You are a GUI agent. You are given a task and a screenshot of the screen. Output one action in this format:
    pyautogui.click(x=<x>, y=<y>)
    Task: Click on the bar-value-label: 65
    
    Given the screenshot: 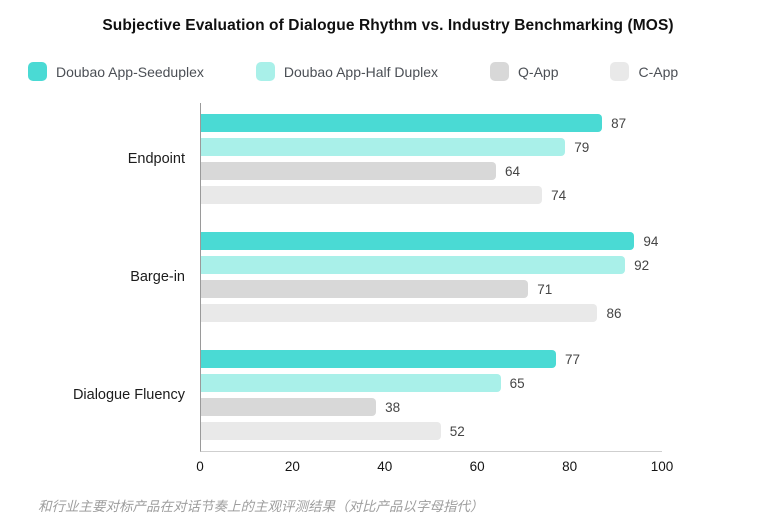 What is the action you would take?
    pyautogui.click(x=517, y=383)
    